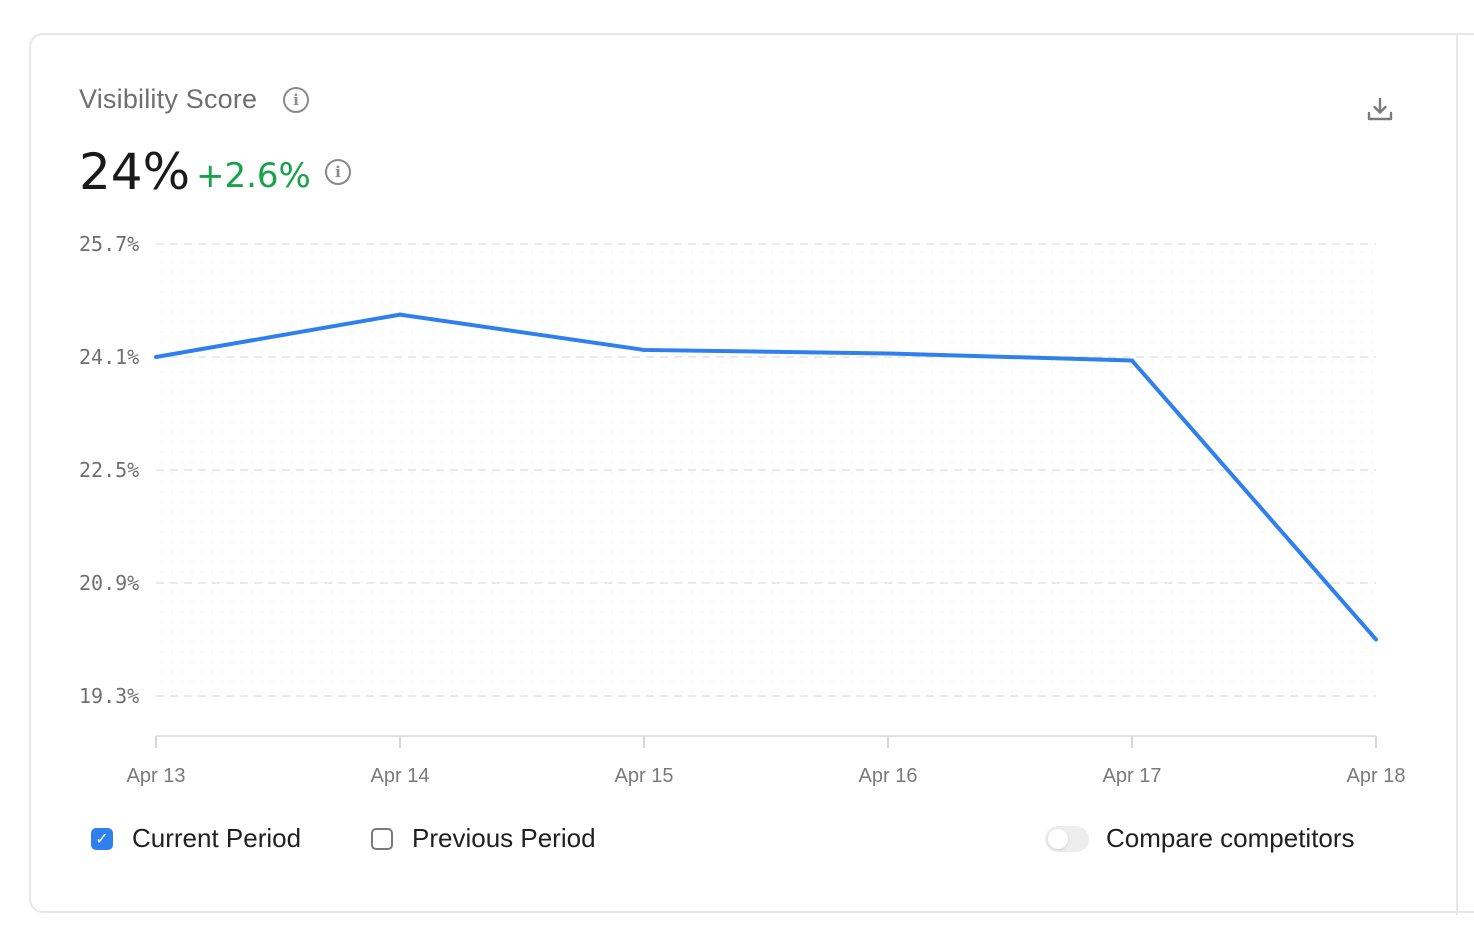  I want to click on legend-previous-period: Previous Period, so click(483, 838).